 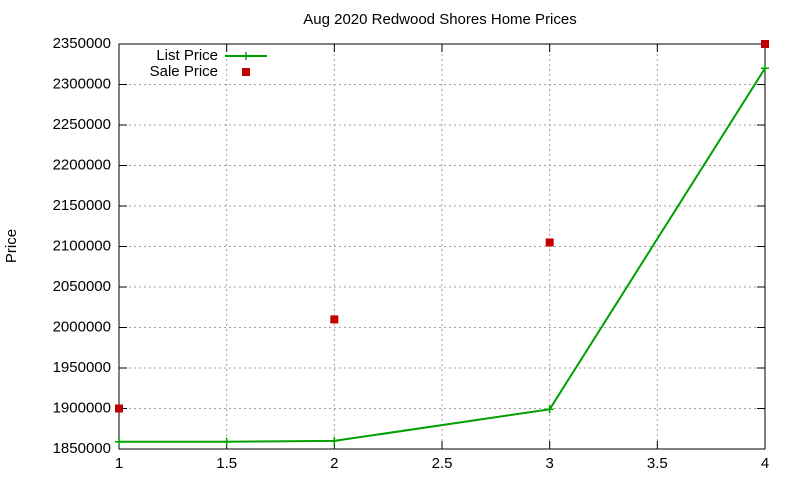 What do you see at coordinates (442, 463) in the screenshot?
I see `x-tick-label: 2.5` at bounding box center [442, 463].